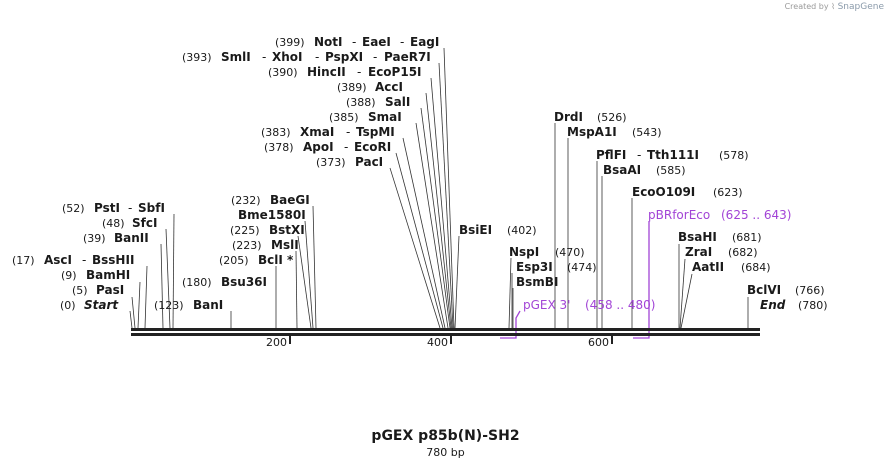  I want to click on site-pos-mslI: (223), so click(247, 245).